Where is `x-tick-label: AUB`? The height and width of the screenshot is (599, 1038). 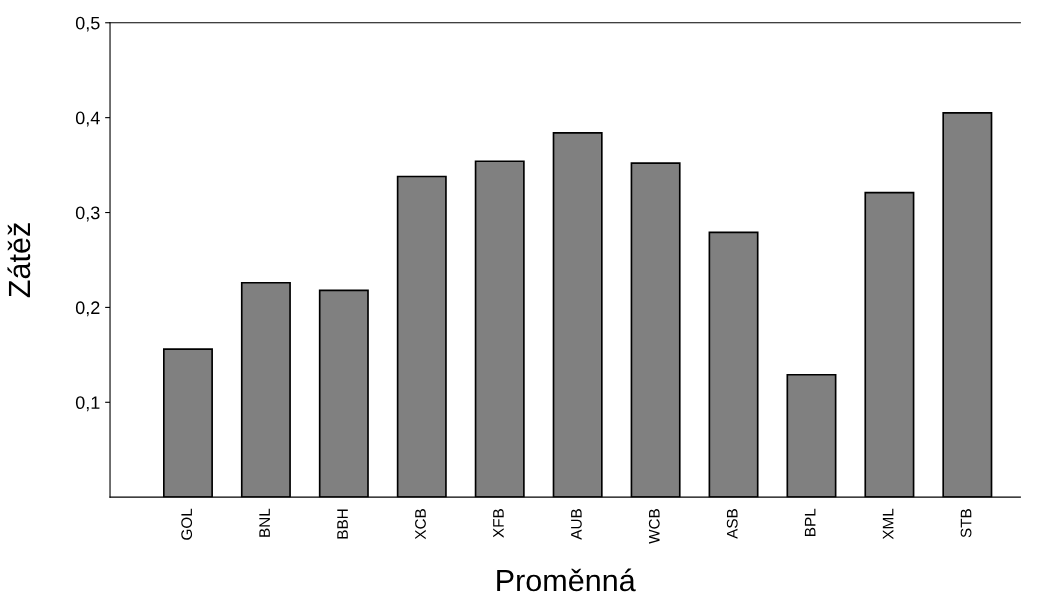
x-tick-label: AUB is located at coordinates (576, 524).